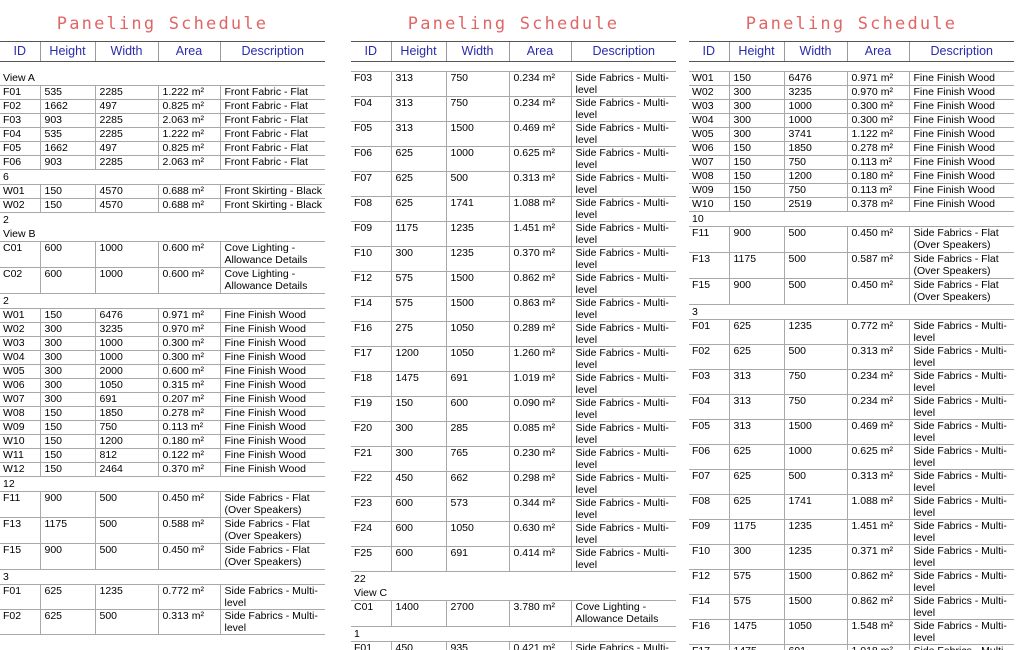 This screenshot has height=650, width=1024. What do you see at coordinates (162, 162) in the screenshot?
I see `table-row: F06 903 2285 2.063 m² Front Fabric - Flat` at bounding box center [162, 162].